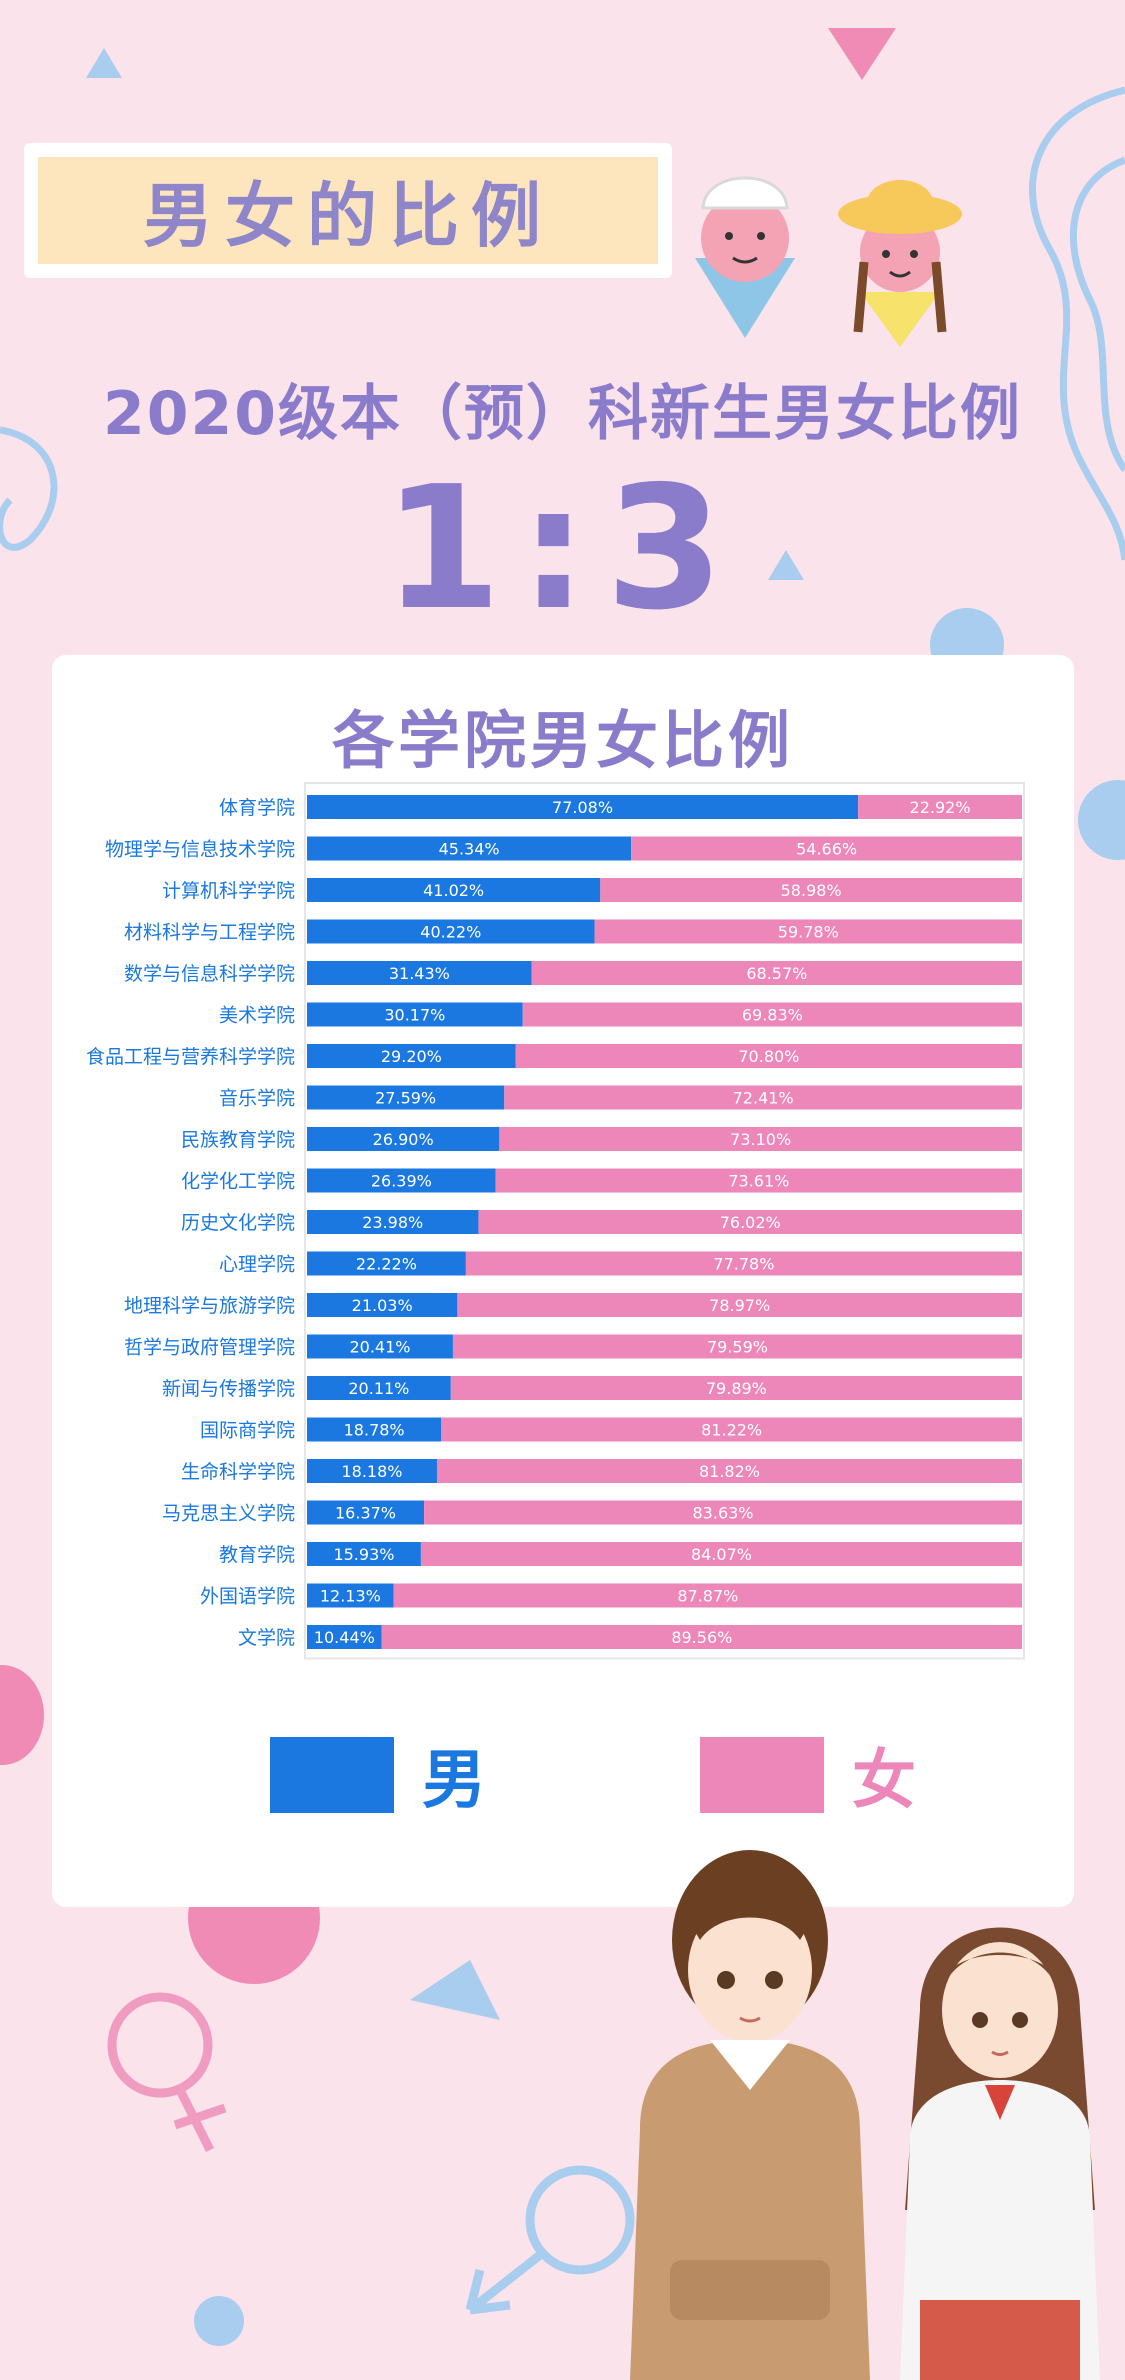  Describe the element at coordinates (200, 850) in the screenshot. I see `category-label: 物理学与信息技术学院` at that location.